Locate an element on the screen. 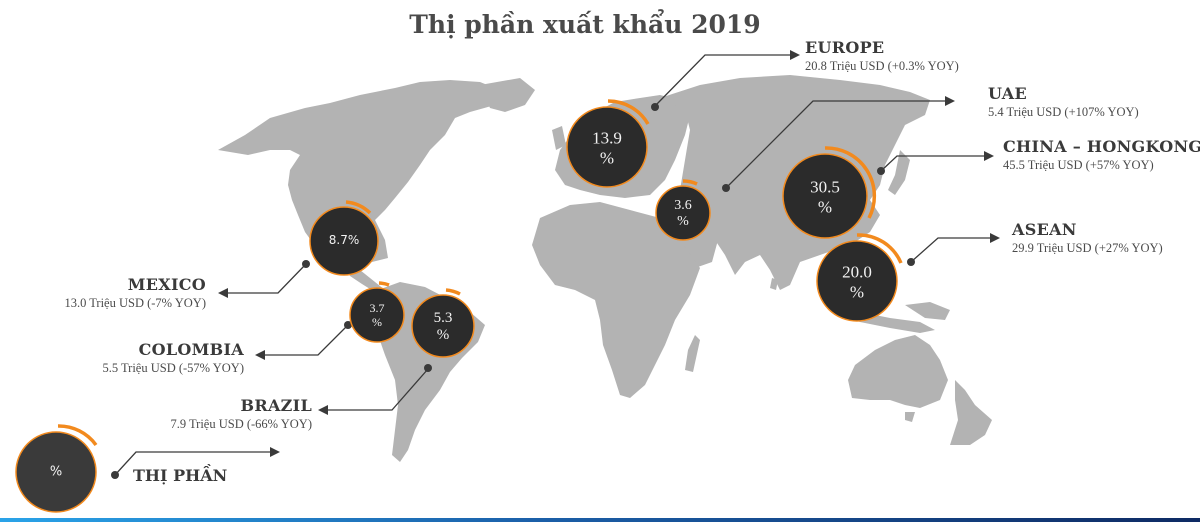  china-leader is located at coordinates (932, 163).